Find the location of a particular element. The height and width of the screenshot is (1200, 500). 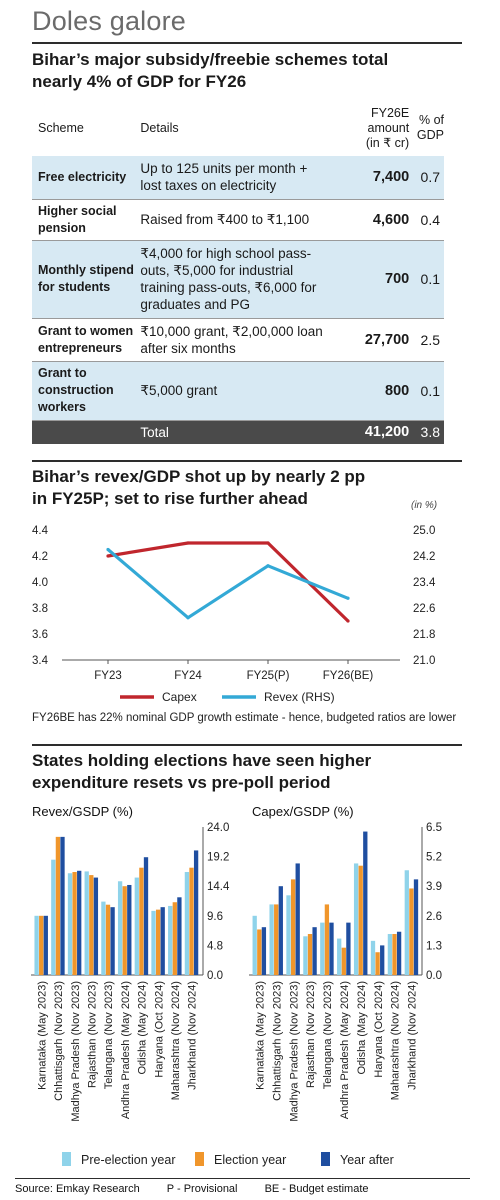

scheme-cell: Free electricity is located at coordinates (86, 178).